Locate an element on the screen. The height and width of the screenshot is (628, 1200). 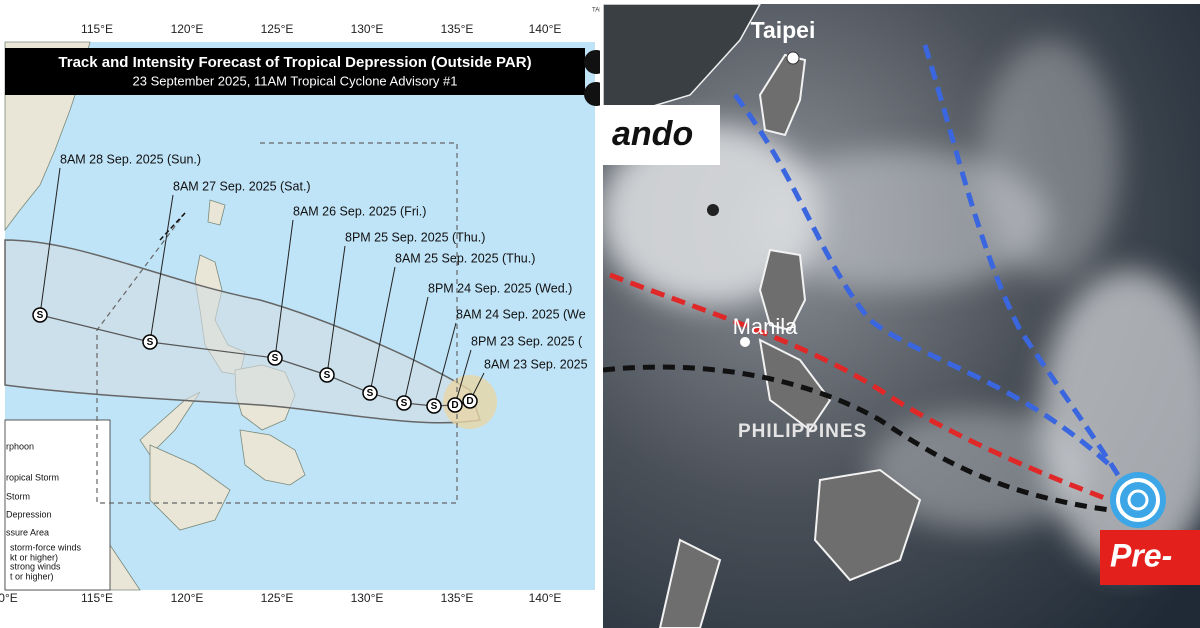
track-black is located at coordinates (857, 438).